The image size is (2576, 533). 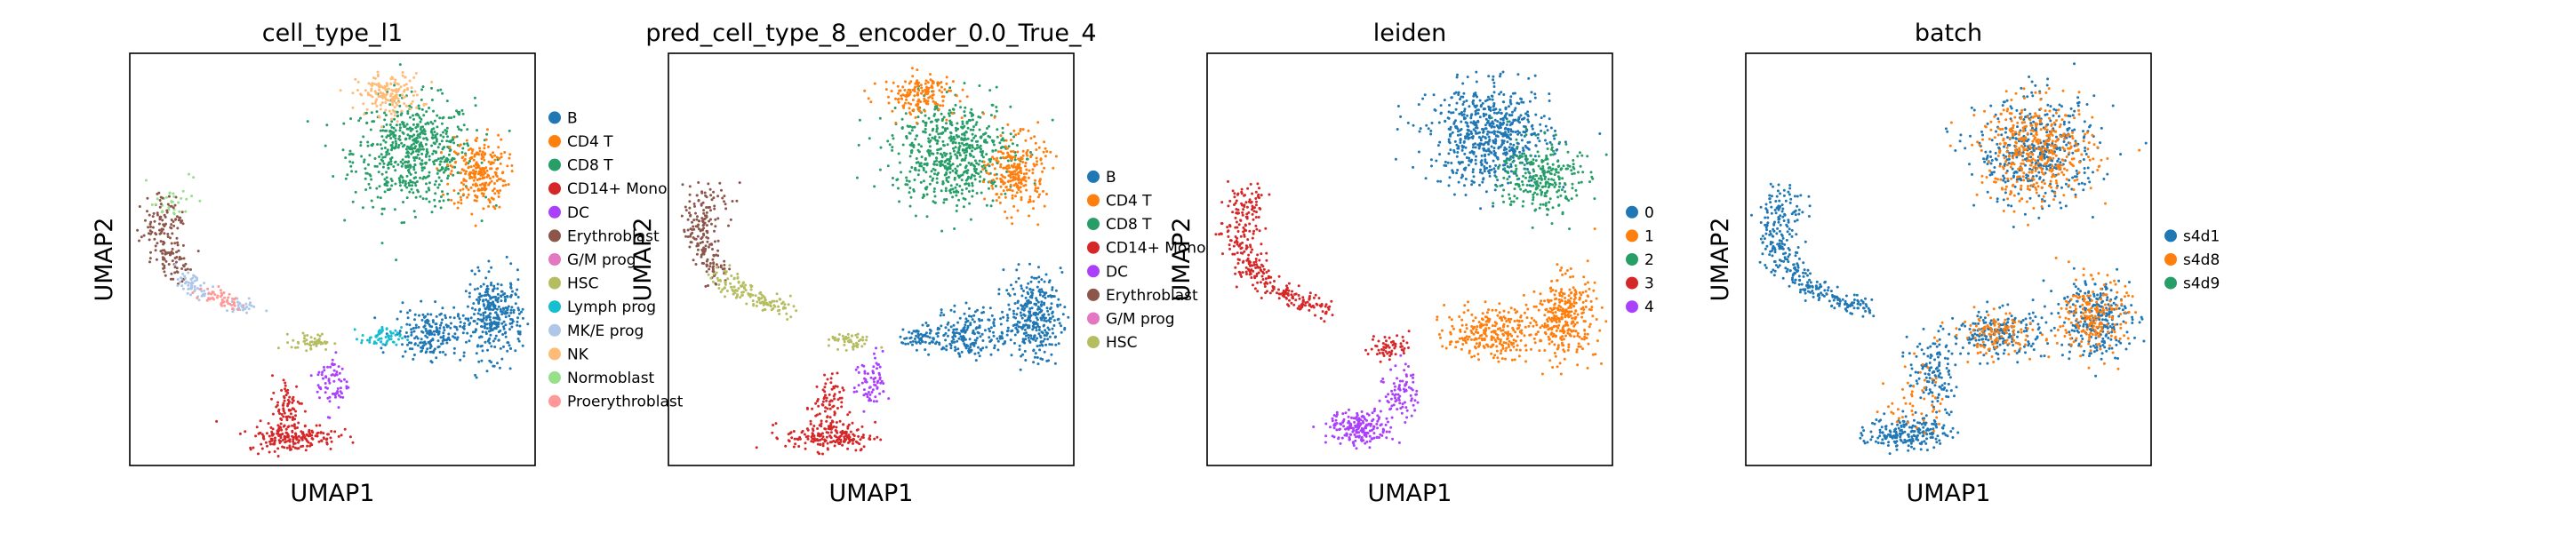 I want to click on legend-marker, so click(x=1093, y=342).